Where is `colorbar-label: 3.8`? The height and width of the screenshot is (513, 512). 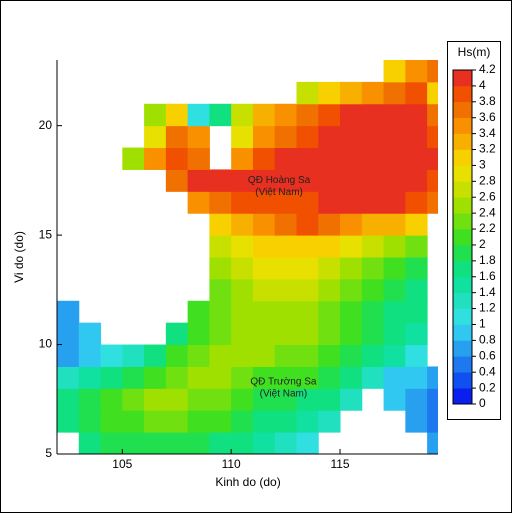
colorbar-label: 3.8 is located at coordinates (487, 101).